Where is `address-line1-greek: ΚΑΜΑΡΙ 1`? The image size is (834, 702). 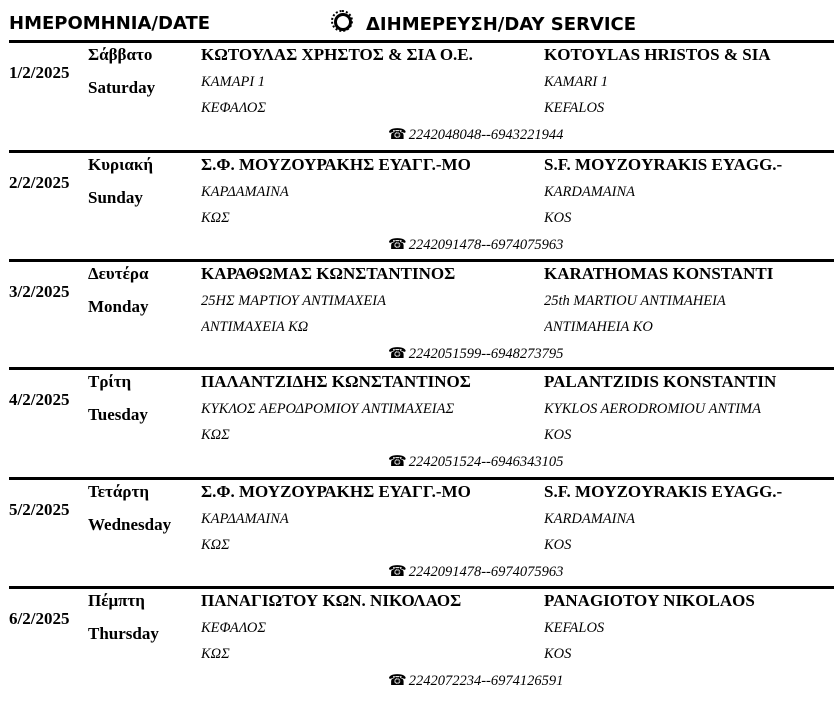
address-line1-greek: ΚΑΜΑΡΙ 1 is located at coordinates (233, 82).